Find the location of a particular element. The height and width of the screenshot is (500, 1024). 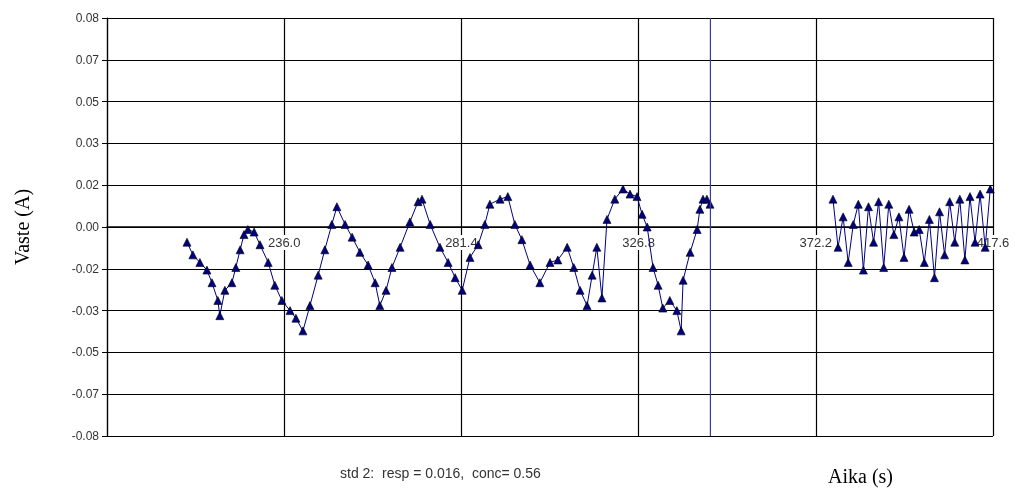

x-tick-label: 236.0 is located at coordinates (284, 242).